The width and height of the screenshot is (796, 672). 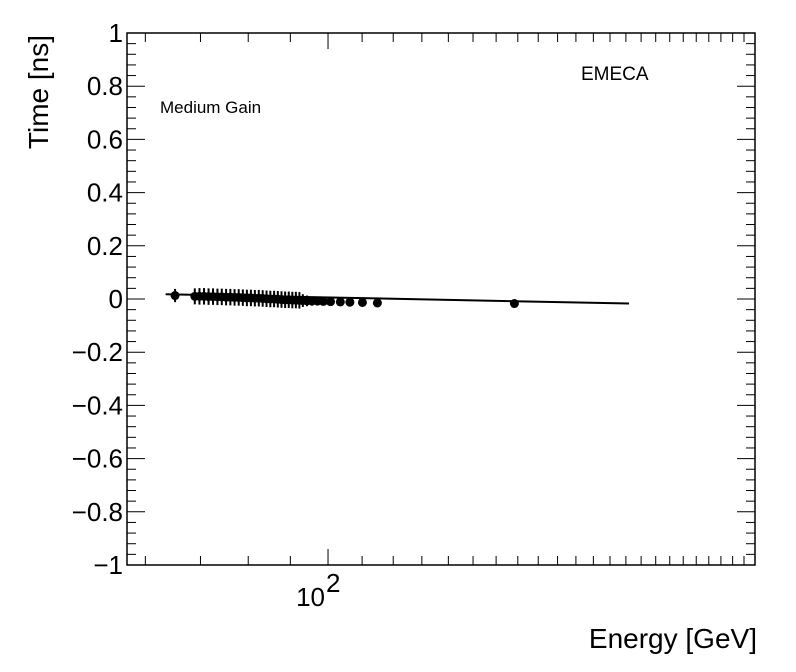 I want to click on data-points, so click(x=344, y=298).